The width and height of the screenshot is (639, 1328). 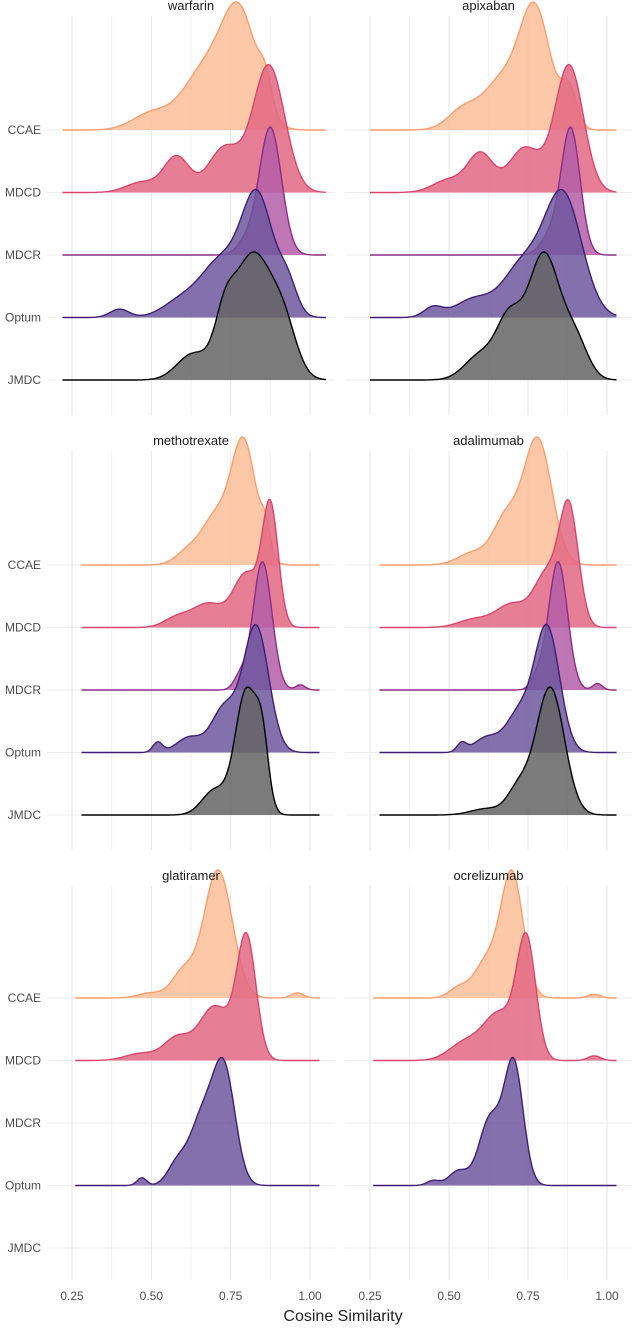 What do you see at coordinates (488, 6) in the screenshot?
I see `panel-title: apixaban` at bounding box center [488, 6].